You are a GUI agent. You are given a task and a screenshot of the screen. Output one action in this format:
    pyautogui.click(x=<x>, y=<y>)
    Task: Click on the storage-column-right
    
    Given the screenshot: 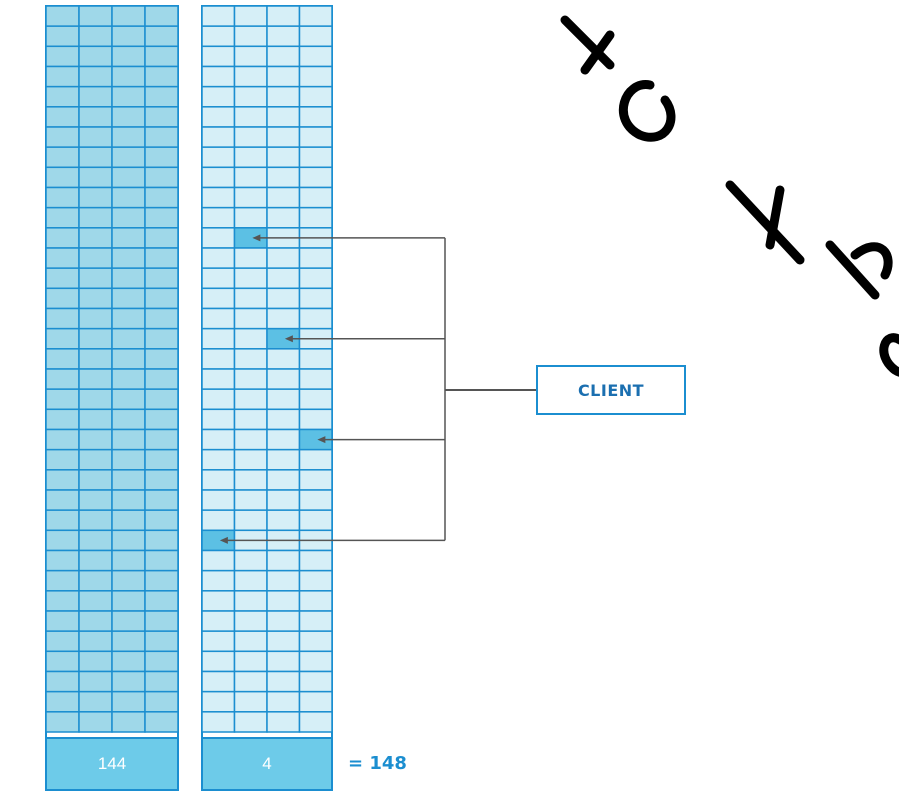 What is the action you would take?
    pyautogui.click(x=267, y=398)
    